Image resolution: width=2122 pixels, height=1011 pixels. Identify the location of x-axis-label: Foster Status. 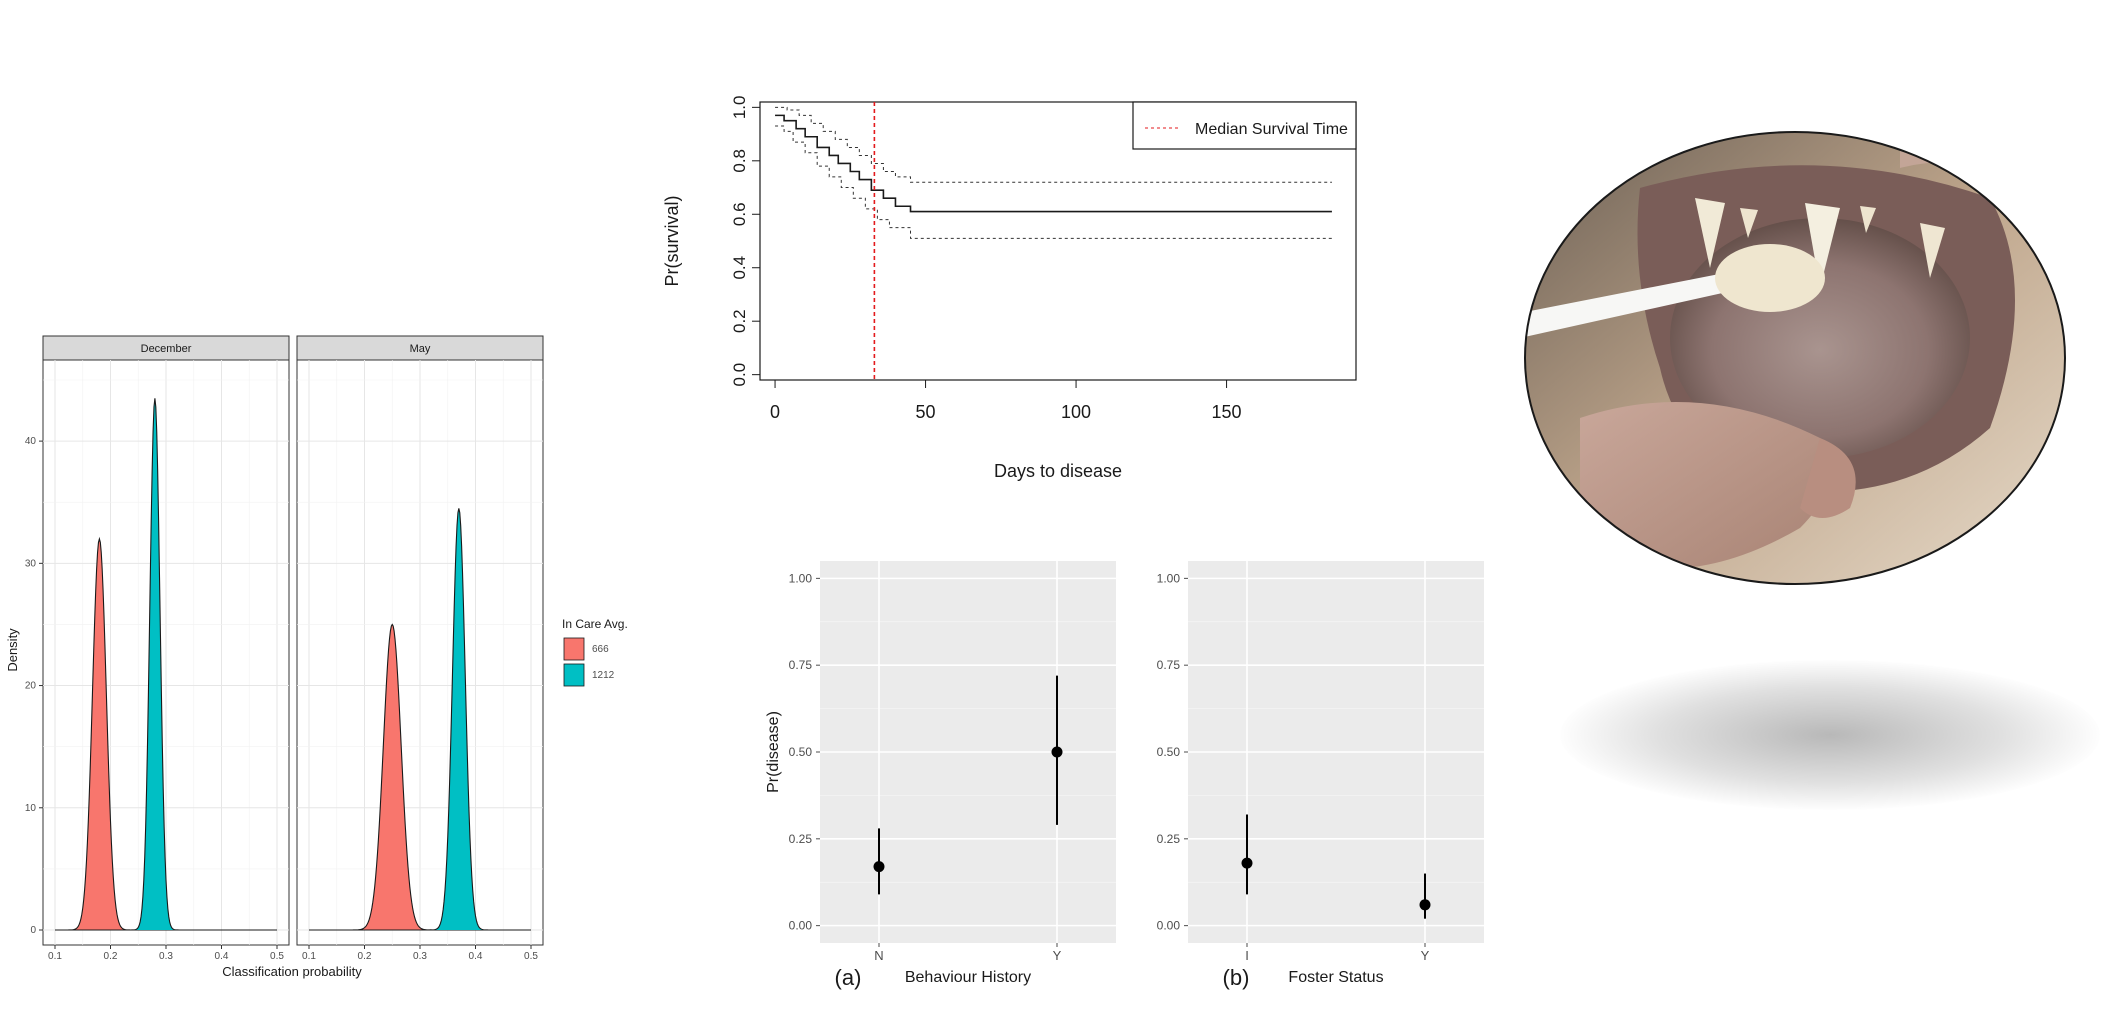
(1335, 977).